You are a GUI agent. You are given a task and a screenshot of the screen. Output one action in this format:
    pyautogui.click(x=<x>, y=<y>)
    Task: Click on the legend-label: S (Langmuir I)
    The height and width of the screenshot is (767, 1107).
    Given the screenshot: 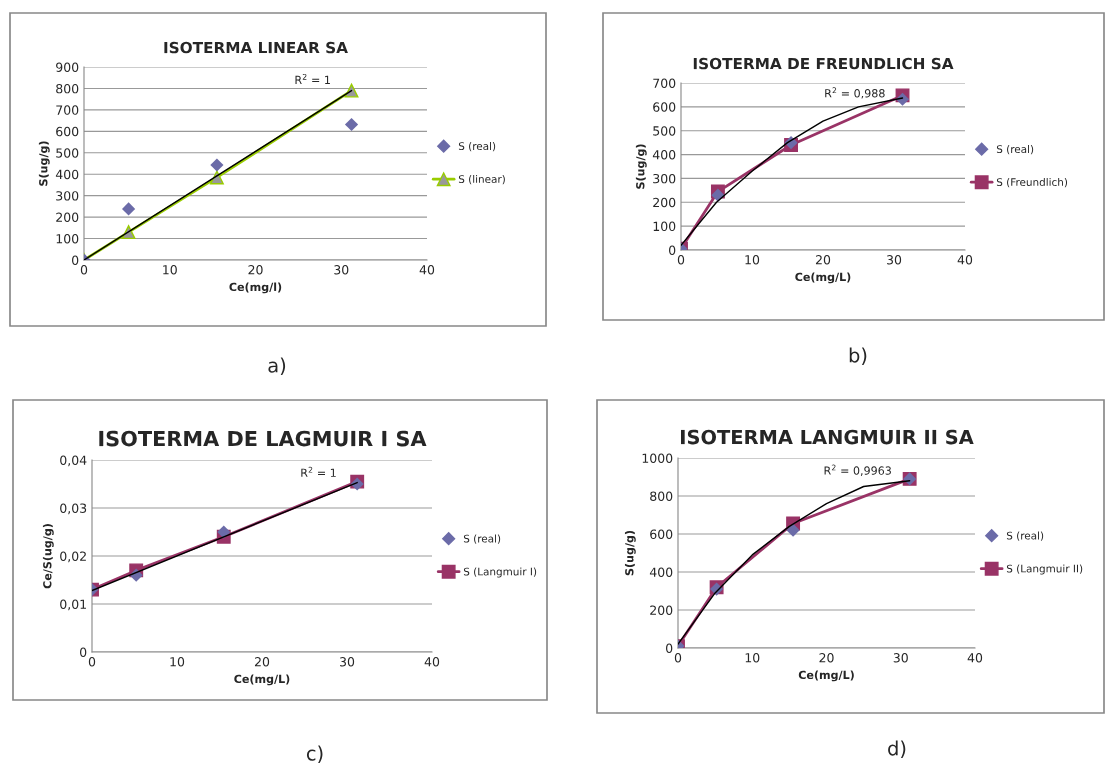 What is the action you would take?
    pyautogui.click(x=500, y=572)
    